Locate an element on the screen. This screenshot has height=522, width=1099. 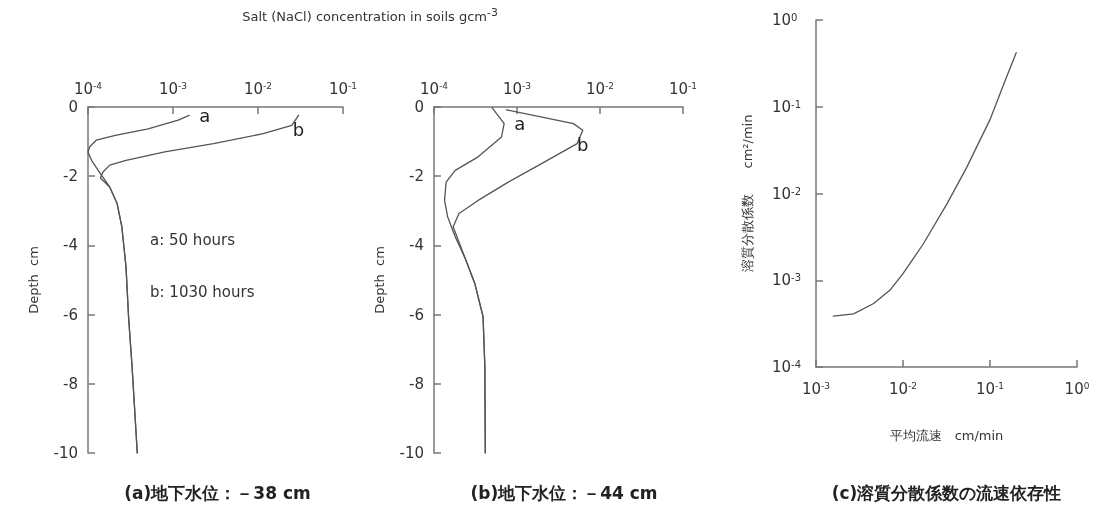
text: (b)地下水位：－44 cm is located at coordinates (564, 493).